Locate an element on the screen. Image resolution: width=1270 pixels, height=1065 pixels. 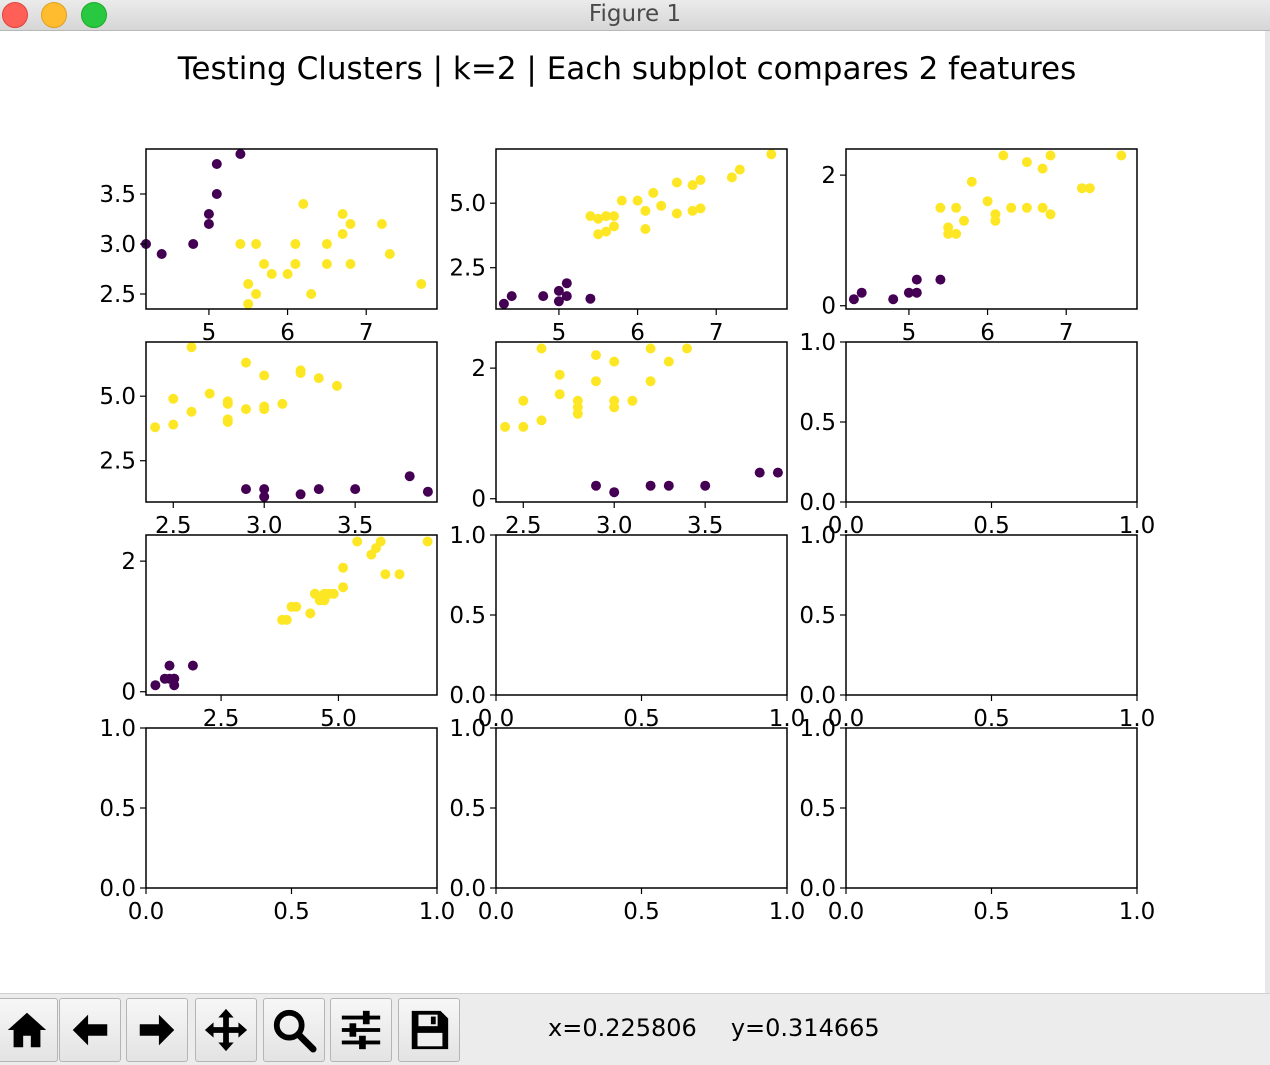
zoom-button is located at coordinates (294, 1030).